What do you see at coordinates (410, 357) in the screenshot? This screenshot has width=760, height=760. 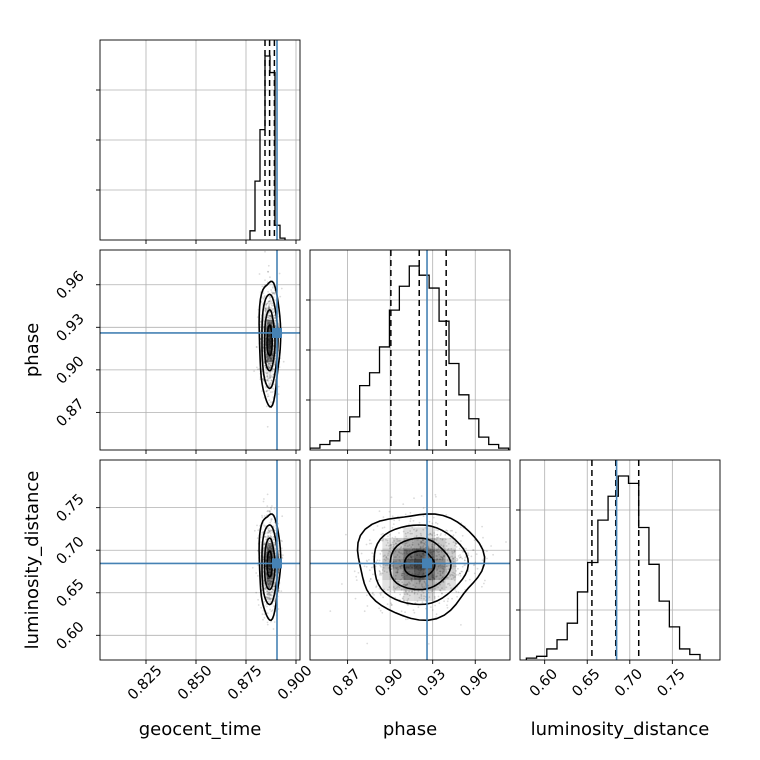 I see `histogram-phase` at bounding box center [410, 357].